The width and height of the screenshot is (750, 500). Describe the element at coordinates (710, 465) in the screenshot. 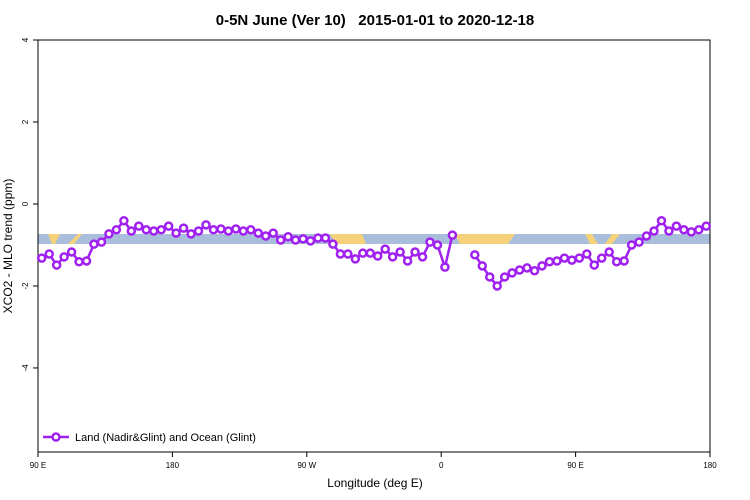

I see `x-tick-label: 180` at that location.